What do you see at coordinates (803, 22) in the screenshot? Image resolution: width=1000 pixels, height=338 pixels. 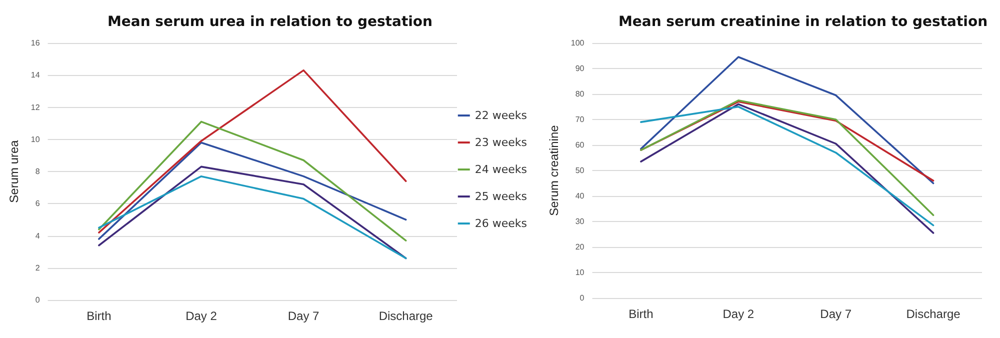 I see `chart-title: Mean serum creatinine in relation to gestation` at bounding box center [803, 22].